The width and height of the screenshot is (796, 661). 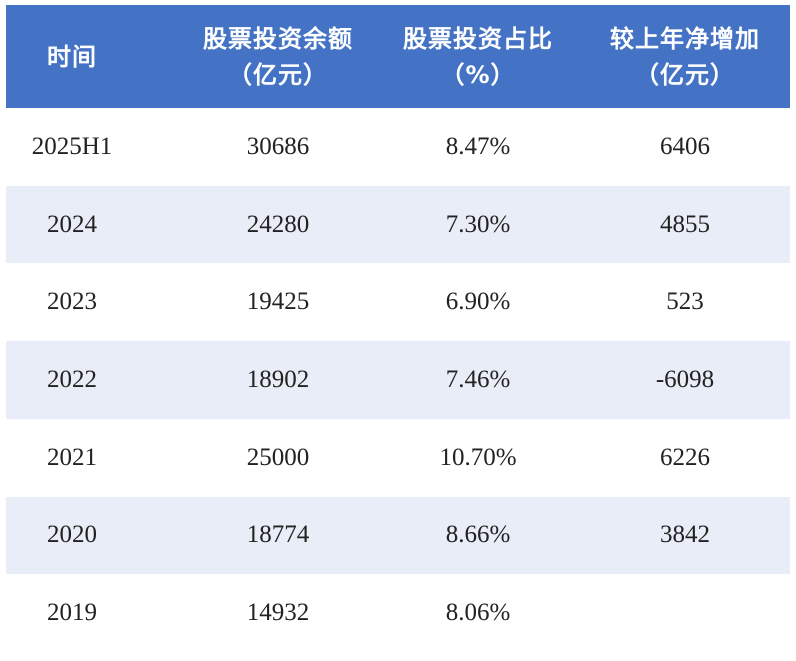 I want to click on header-text: 股票投资占比, so click(x=478, y=38).